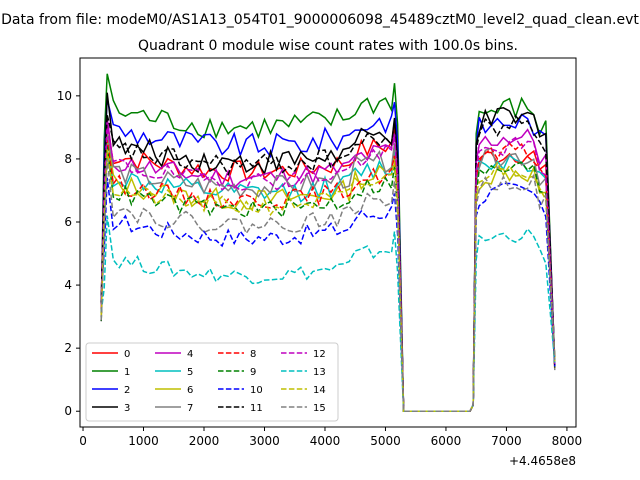 This screenshot has width=640, height=480. Describe the element at coordinates (253, 354) in the screenshot. I see `legend-label-8: 8` at that location.